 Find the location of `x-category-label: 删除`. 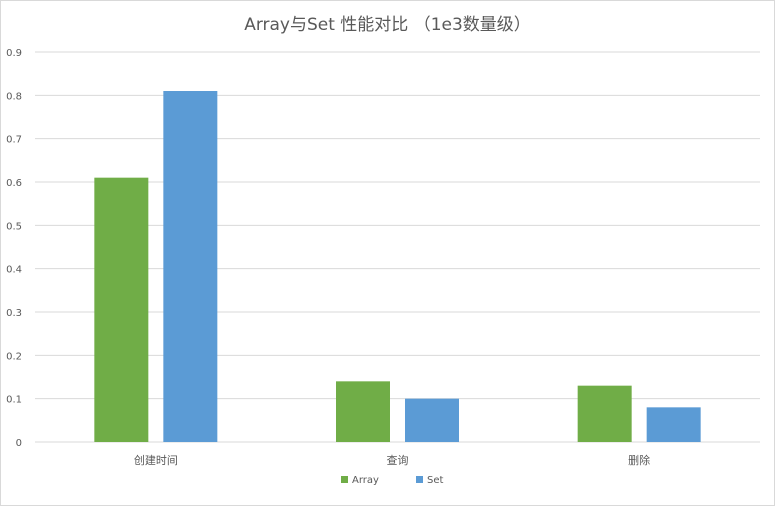

x-category-label: 删除 is located at coordinates (639, 460).